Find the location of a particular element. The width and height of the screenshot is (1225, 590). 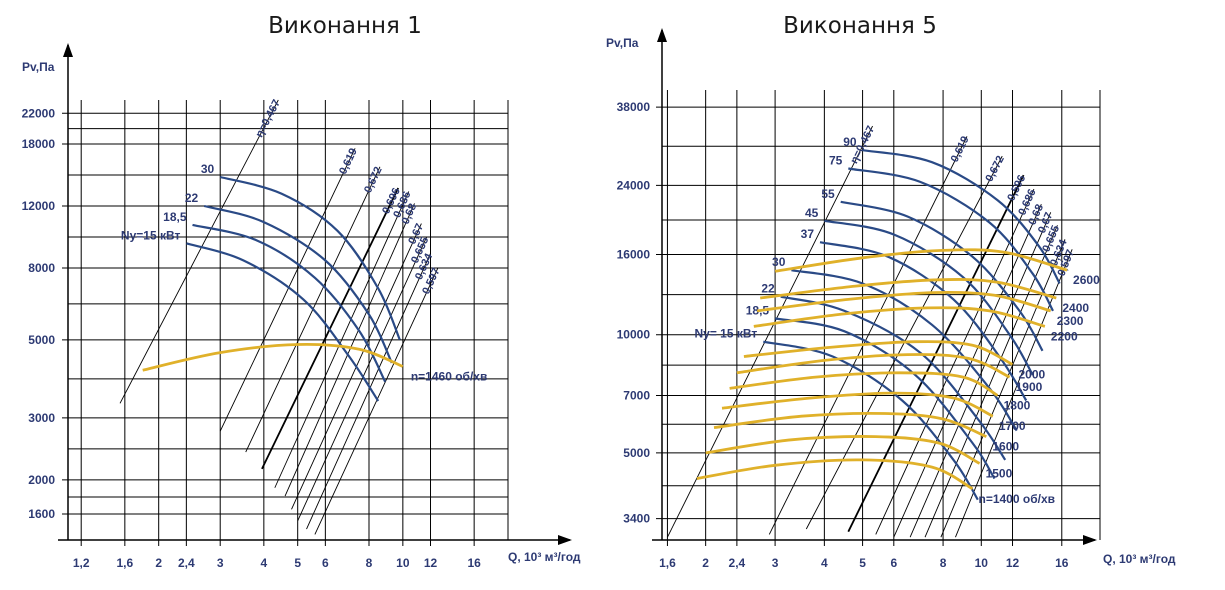

chart-title: Виконання 1 is located at coordinates (345, 26).